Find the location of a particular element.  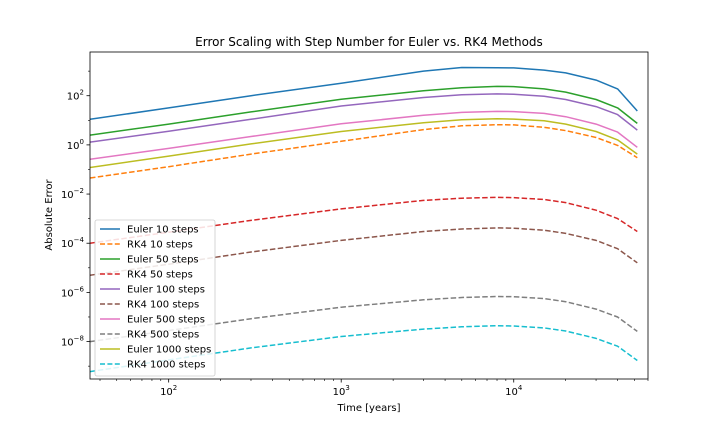

x-tick-label: 10³ is located at coordinates (341, 391).